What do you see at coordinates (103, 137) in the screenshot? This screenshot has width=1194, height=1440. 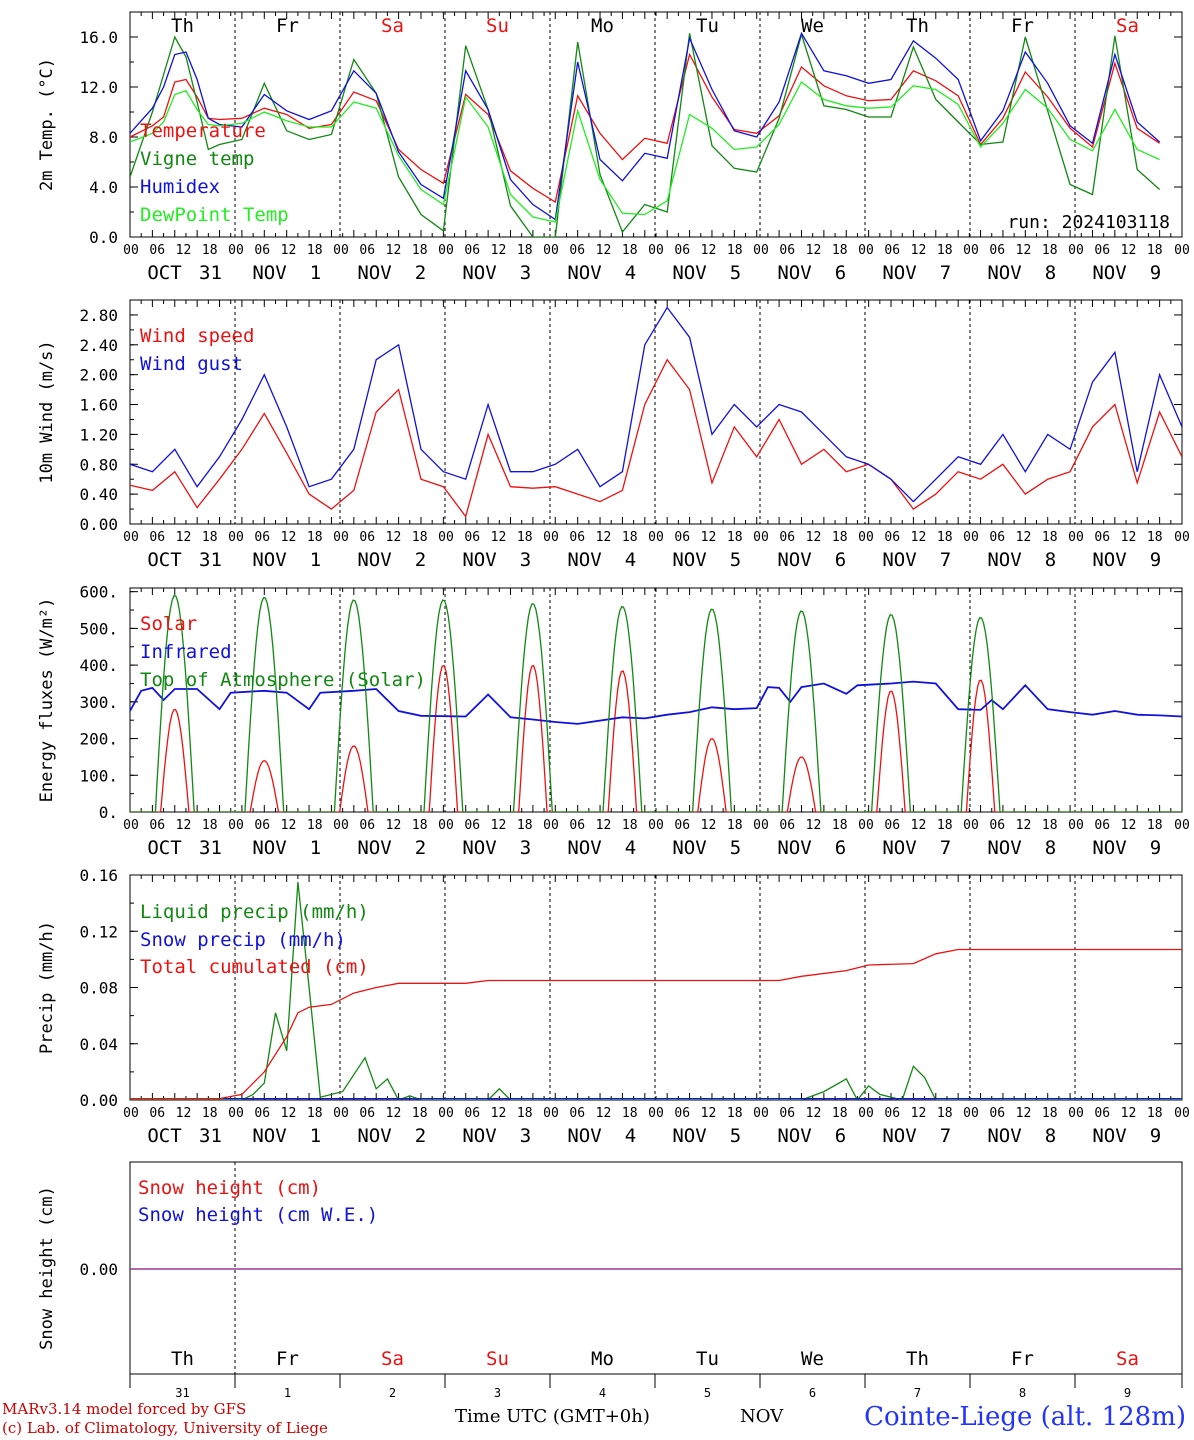 I see `y-tick-label: 8.0` at bounding box center [103, 137].